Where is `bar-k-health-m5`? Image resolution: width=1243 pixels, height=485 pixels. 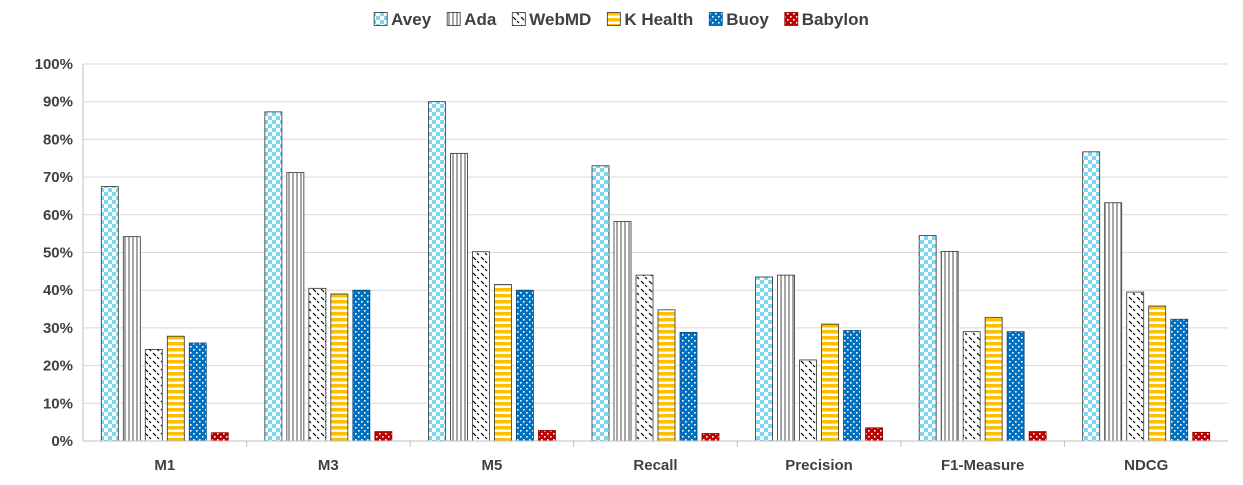 bar-k-health-m5 is located at coordinates (503, 363).